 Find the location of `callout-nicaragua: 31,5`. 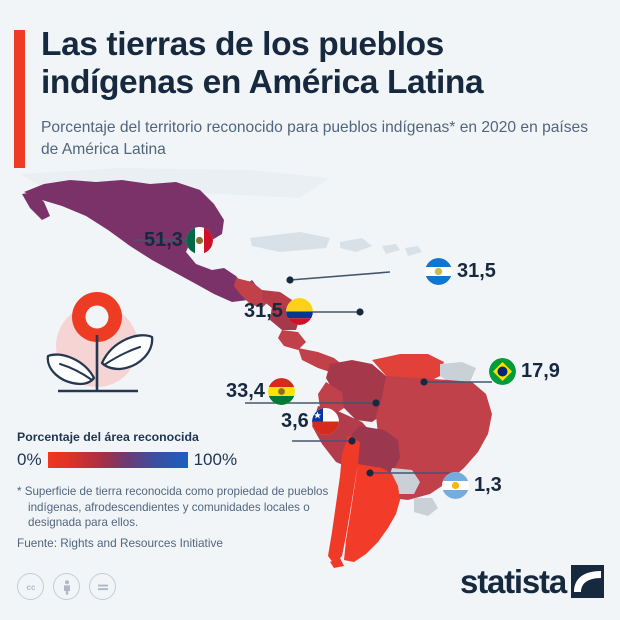

callout-nicaragua: 31,5 is located at coordinates (460, 271).